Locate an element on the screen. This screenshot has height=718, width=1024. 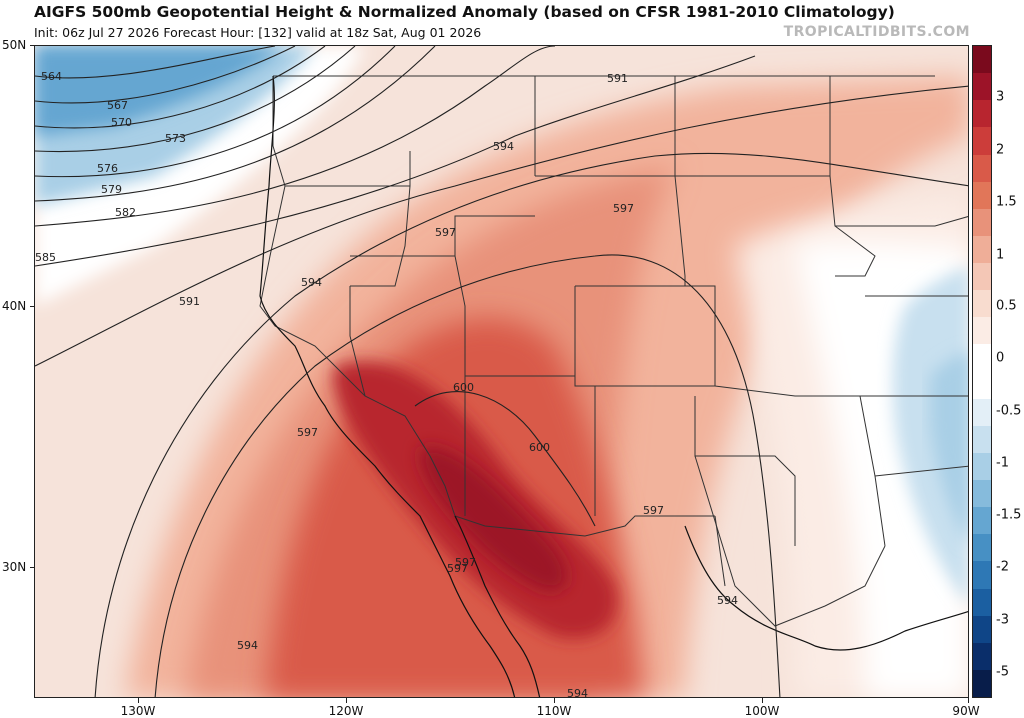
lat-label-40n: 40N is located at coordinates (14, 306).